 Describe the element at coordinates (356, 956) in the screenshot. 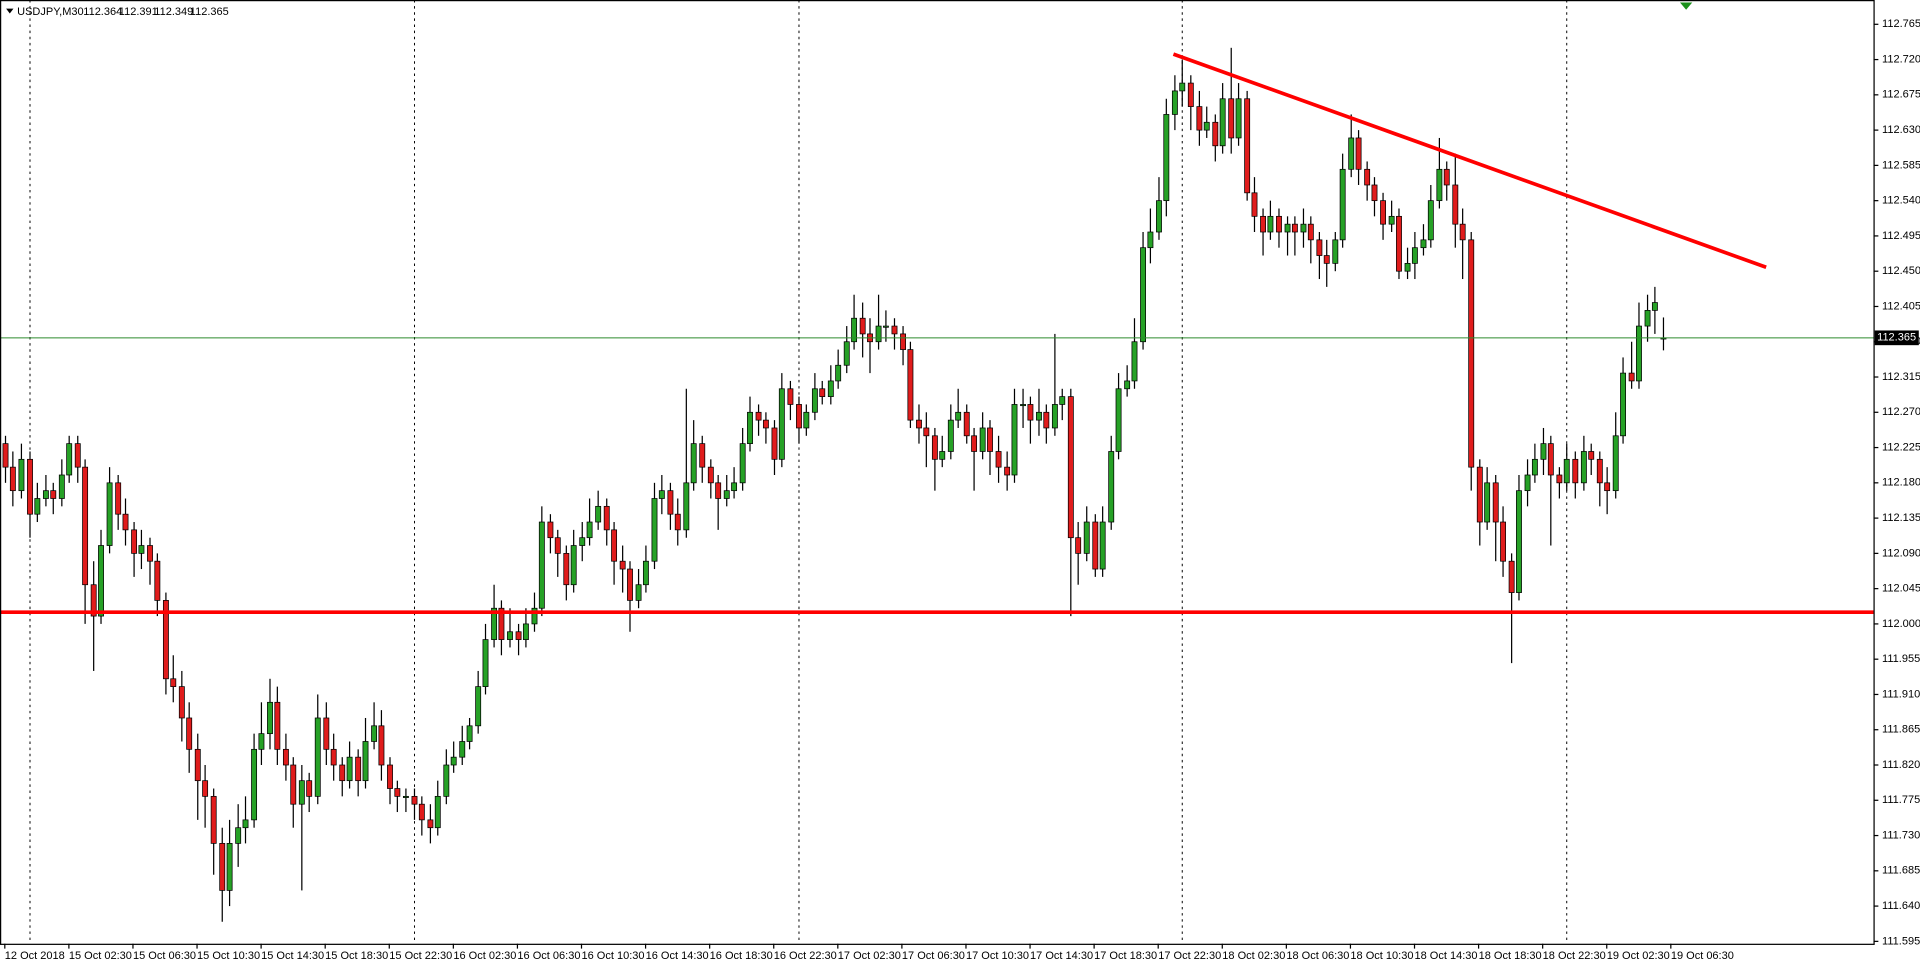

I see `x-tick-label: 15 Oct 18:30` at that location.